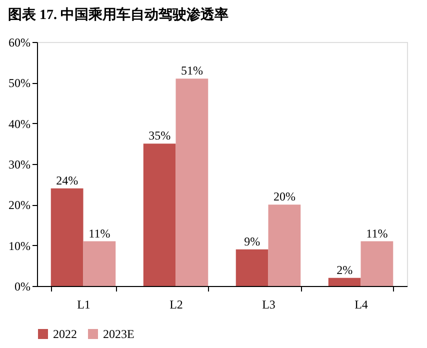 The width and height of the screenshot is (427, 348). I want to click on y-tick-label: 0%, so click(22, 287).